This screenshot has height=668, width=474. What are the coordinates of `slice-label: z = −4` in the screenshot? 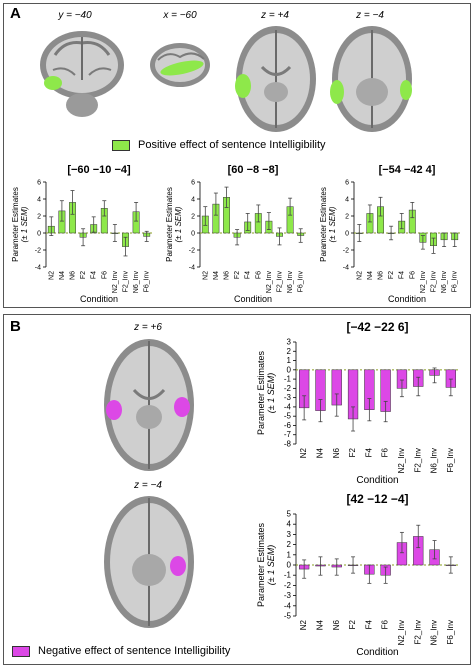 It's located at (148, 485).